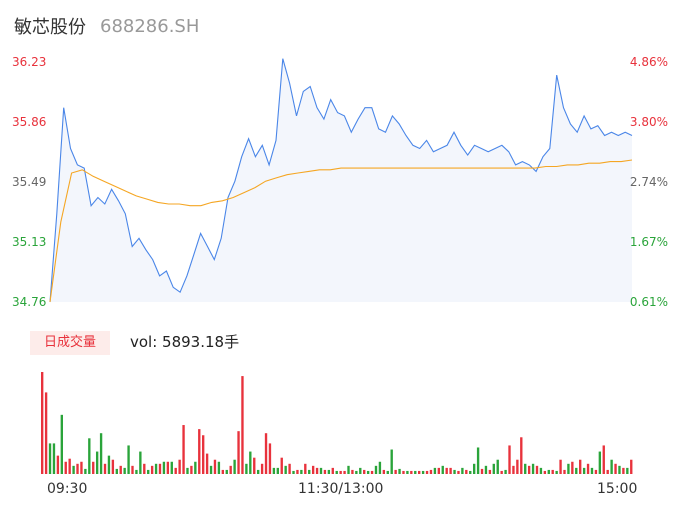 The width and height of the screenshot is (686, 524). I want to click on volume-readout: vol: 5893.18手, so click(185, 342).